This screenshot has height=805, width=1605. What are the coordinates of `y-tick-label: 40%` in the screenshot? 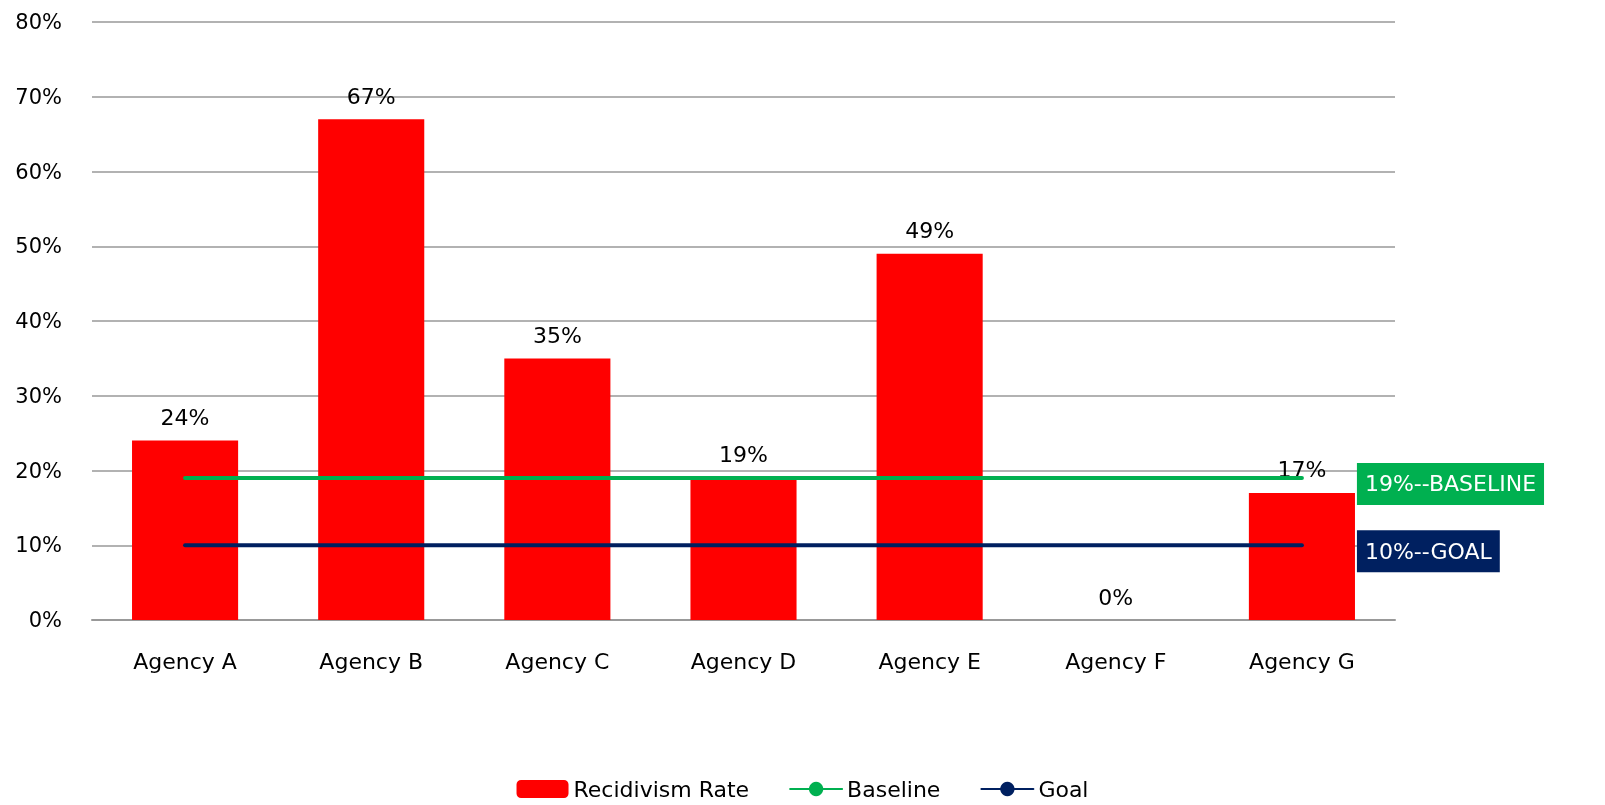 It's located at (38, 321).